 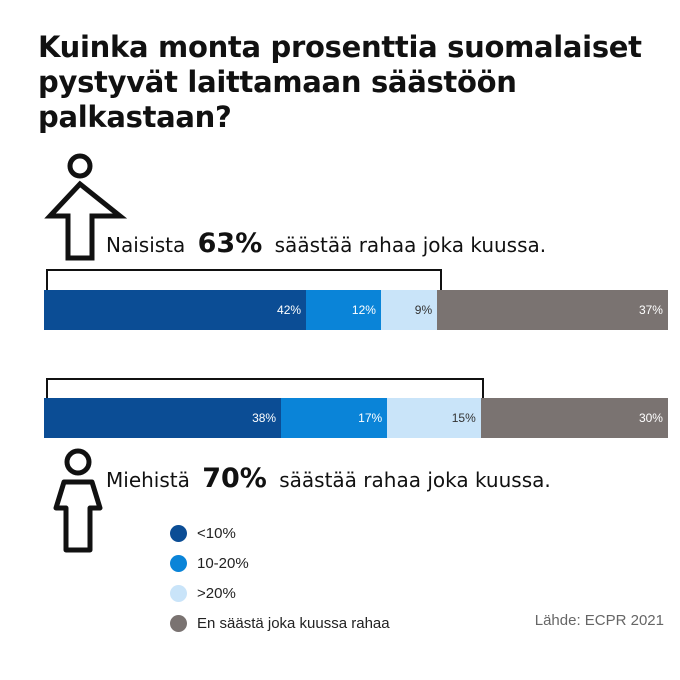 I want to click on bar-value-label: 12%, so click(x=363, y=310).